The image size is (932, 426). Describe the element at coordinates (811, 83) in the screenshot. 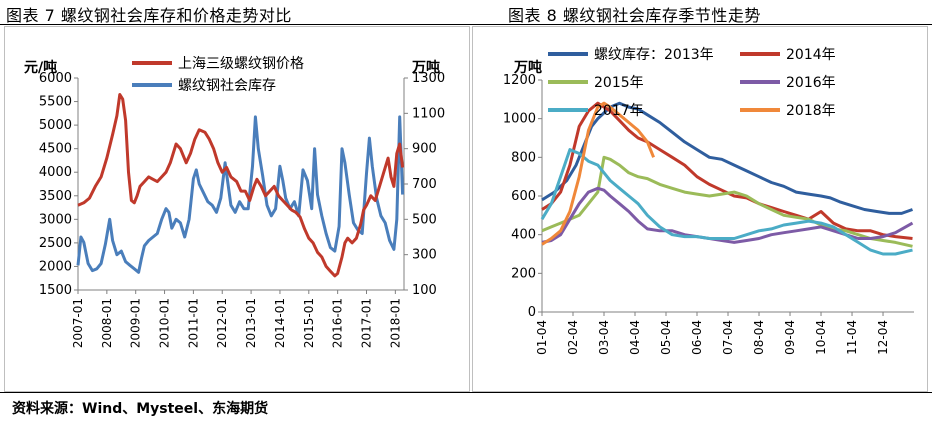

I see `seasonal-legend-label: 2016年` at that location.